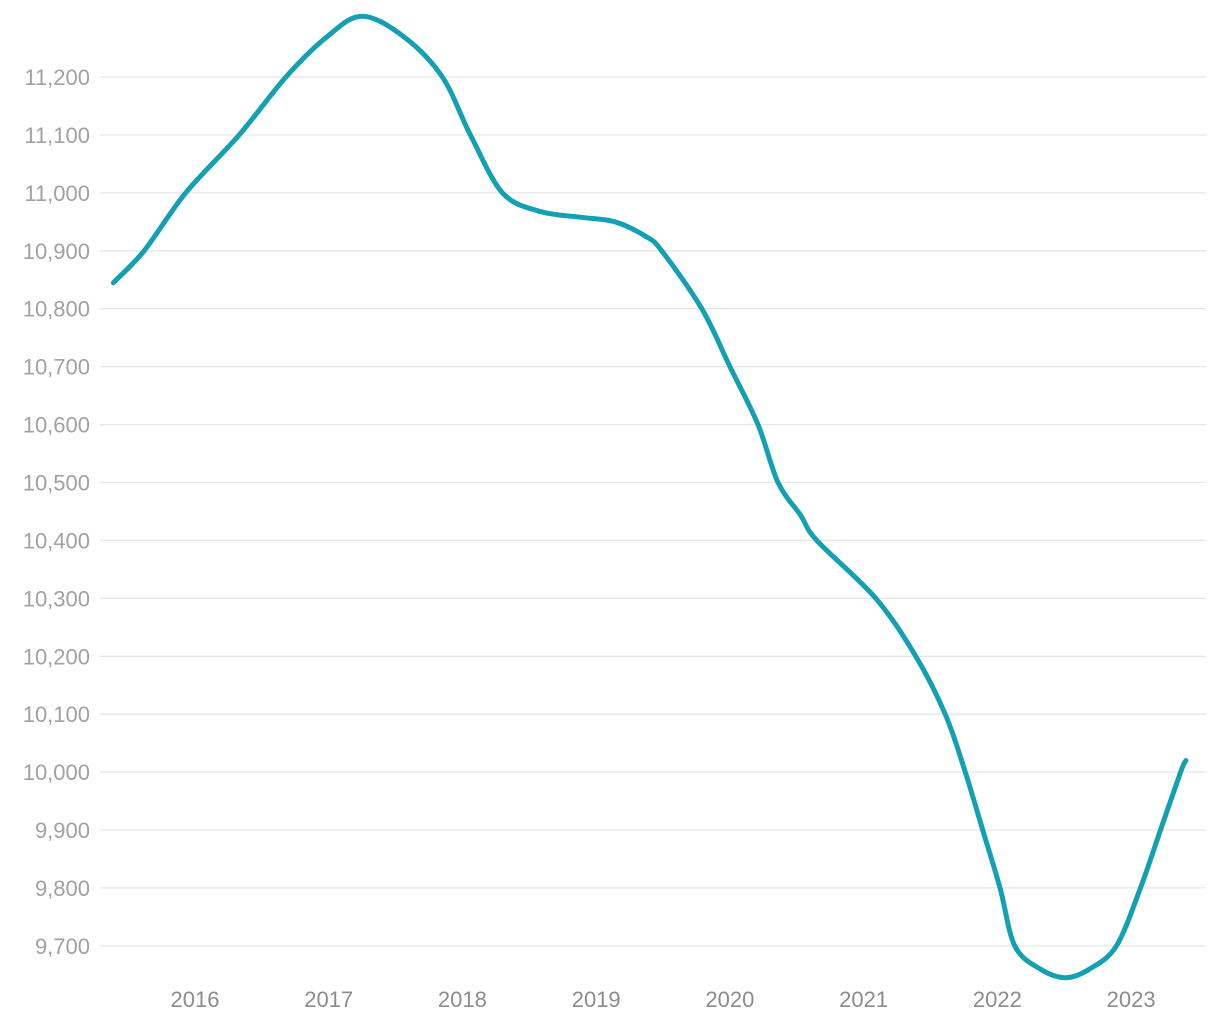 This screenshot has width=1220, height=1020. What do you see at coordinates (62, 946) in the screenshot?
I see `y-axis-tick-label: 9,700` at bounding box center [62, 946].